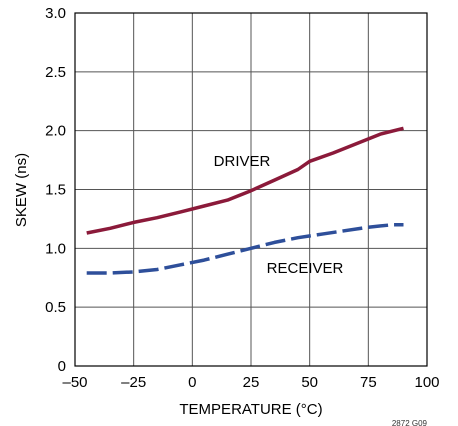 The width and height of the screenshot is (458, 426). What do you see at coordinates (192, 382) in the screenshot?
I see `x-tick-label: 0` at bounding box center [192, 382].